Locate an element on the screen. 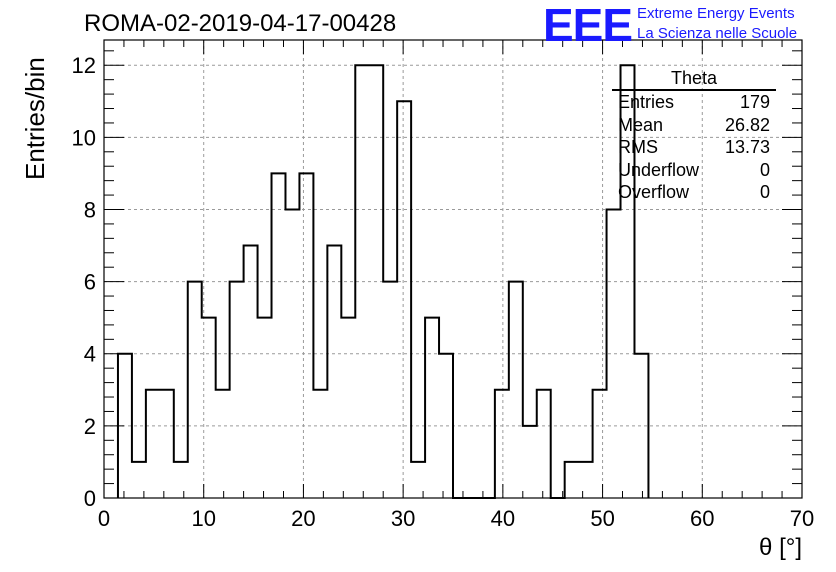 This screenshot has height=572, width=836. x-tick-label: 0 is located at coordinates (104, 518).